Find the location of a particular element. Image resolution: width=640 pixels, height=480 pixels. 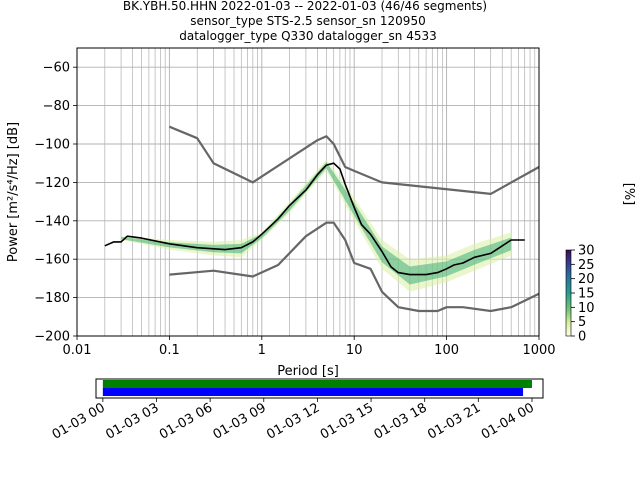

x-tick-label: 10 is located at coordinates (354, 350).